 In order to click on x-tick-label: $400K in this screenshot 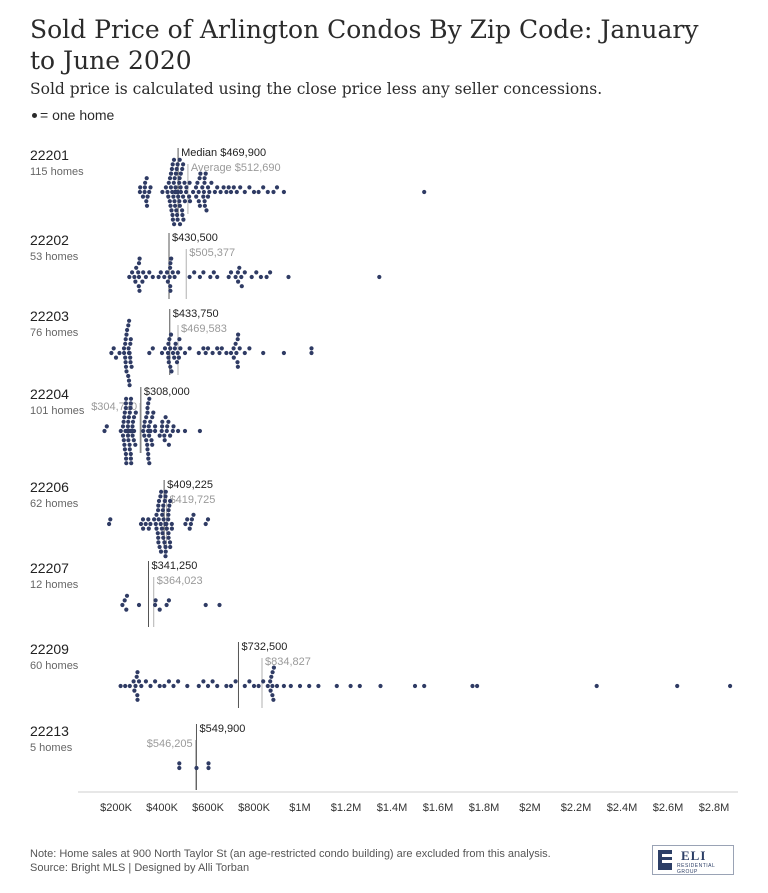, I will do `click(162, 808)`.